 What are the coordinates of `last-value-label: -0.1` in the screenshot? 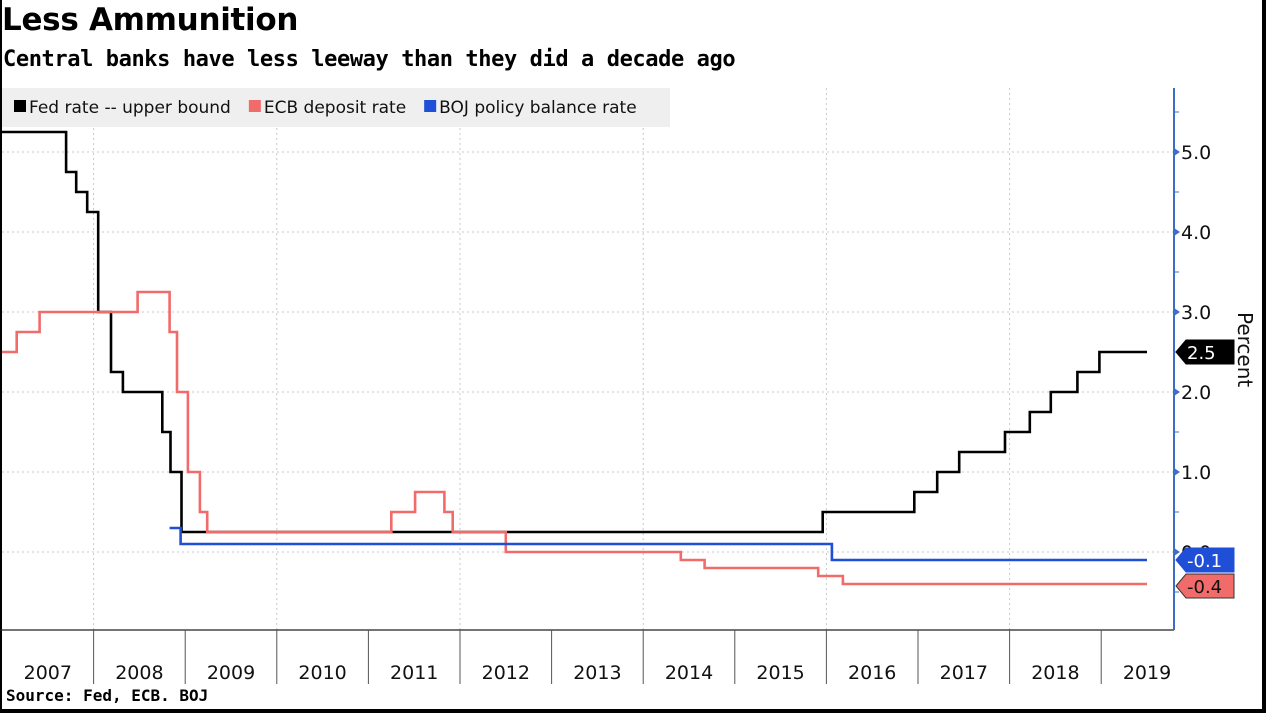 It's located at (1204, 561).